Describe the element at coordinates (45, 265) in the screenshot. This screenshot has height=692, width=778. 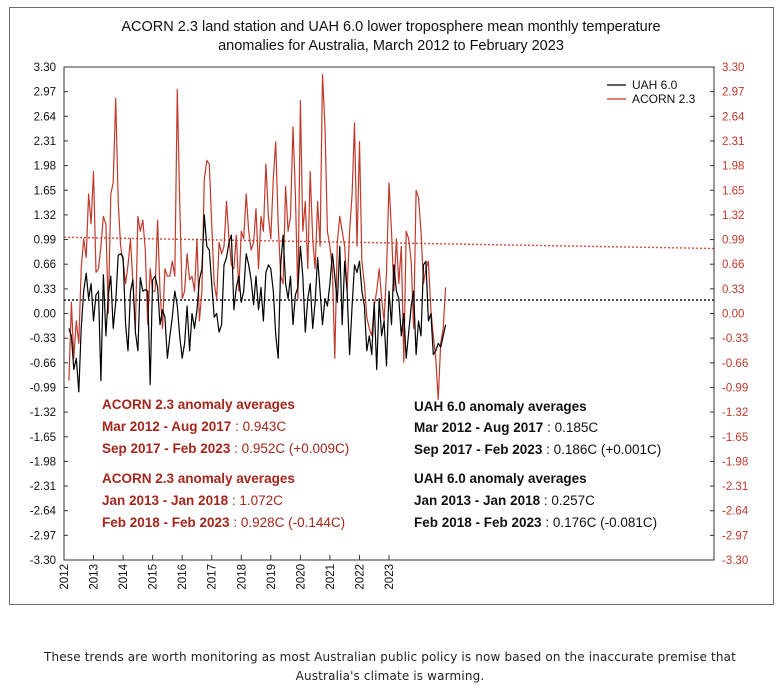
I see `y-tick-label-left: 0.66` at that location.